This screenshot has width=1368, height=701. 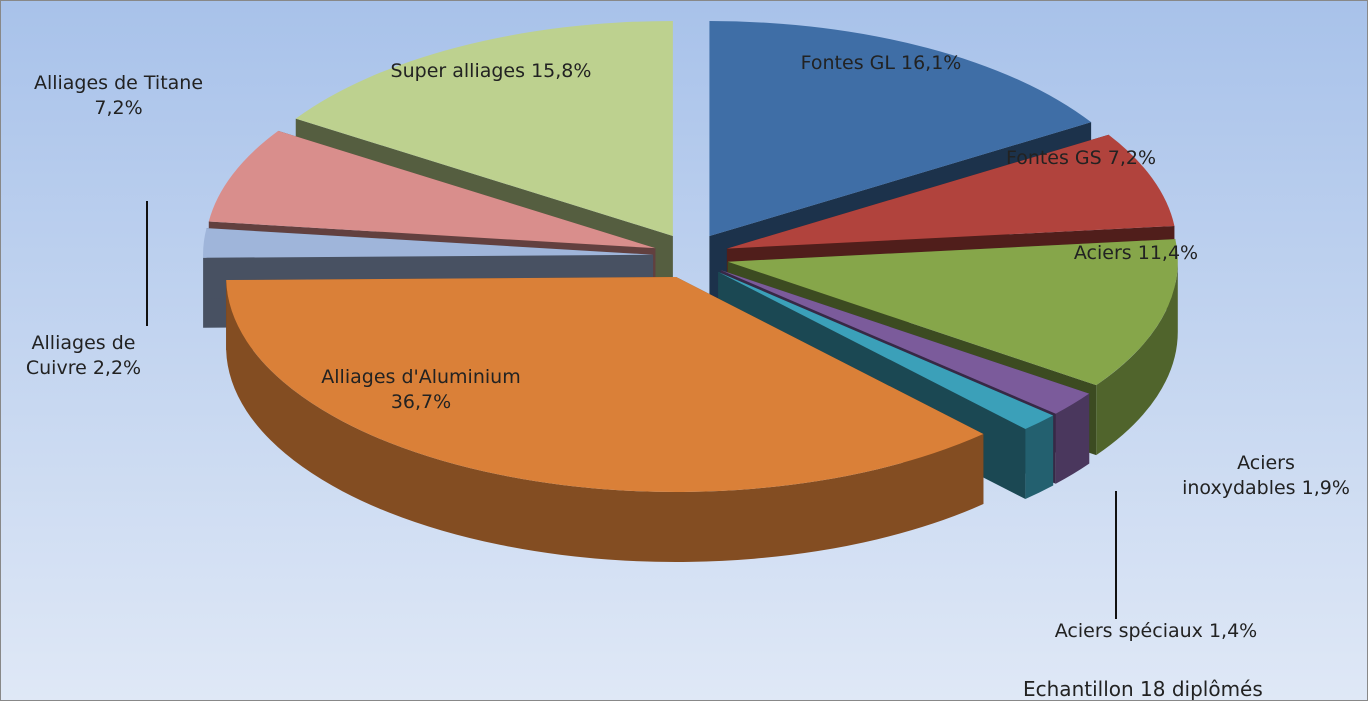 What do you see at coordinates (1053, 158) in the screenshot?
I see `category-label: Fontes GS` at bounding box center [1053, 158].